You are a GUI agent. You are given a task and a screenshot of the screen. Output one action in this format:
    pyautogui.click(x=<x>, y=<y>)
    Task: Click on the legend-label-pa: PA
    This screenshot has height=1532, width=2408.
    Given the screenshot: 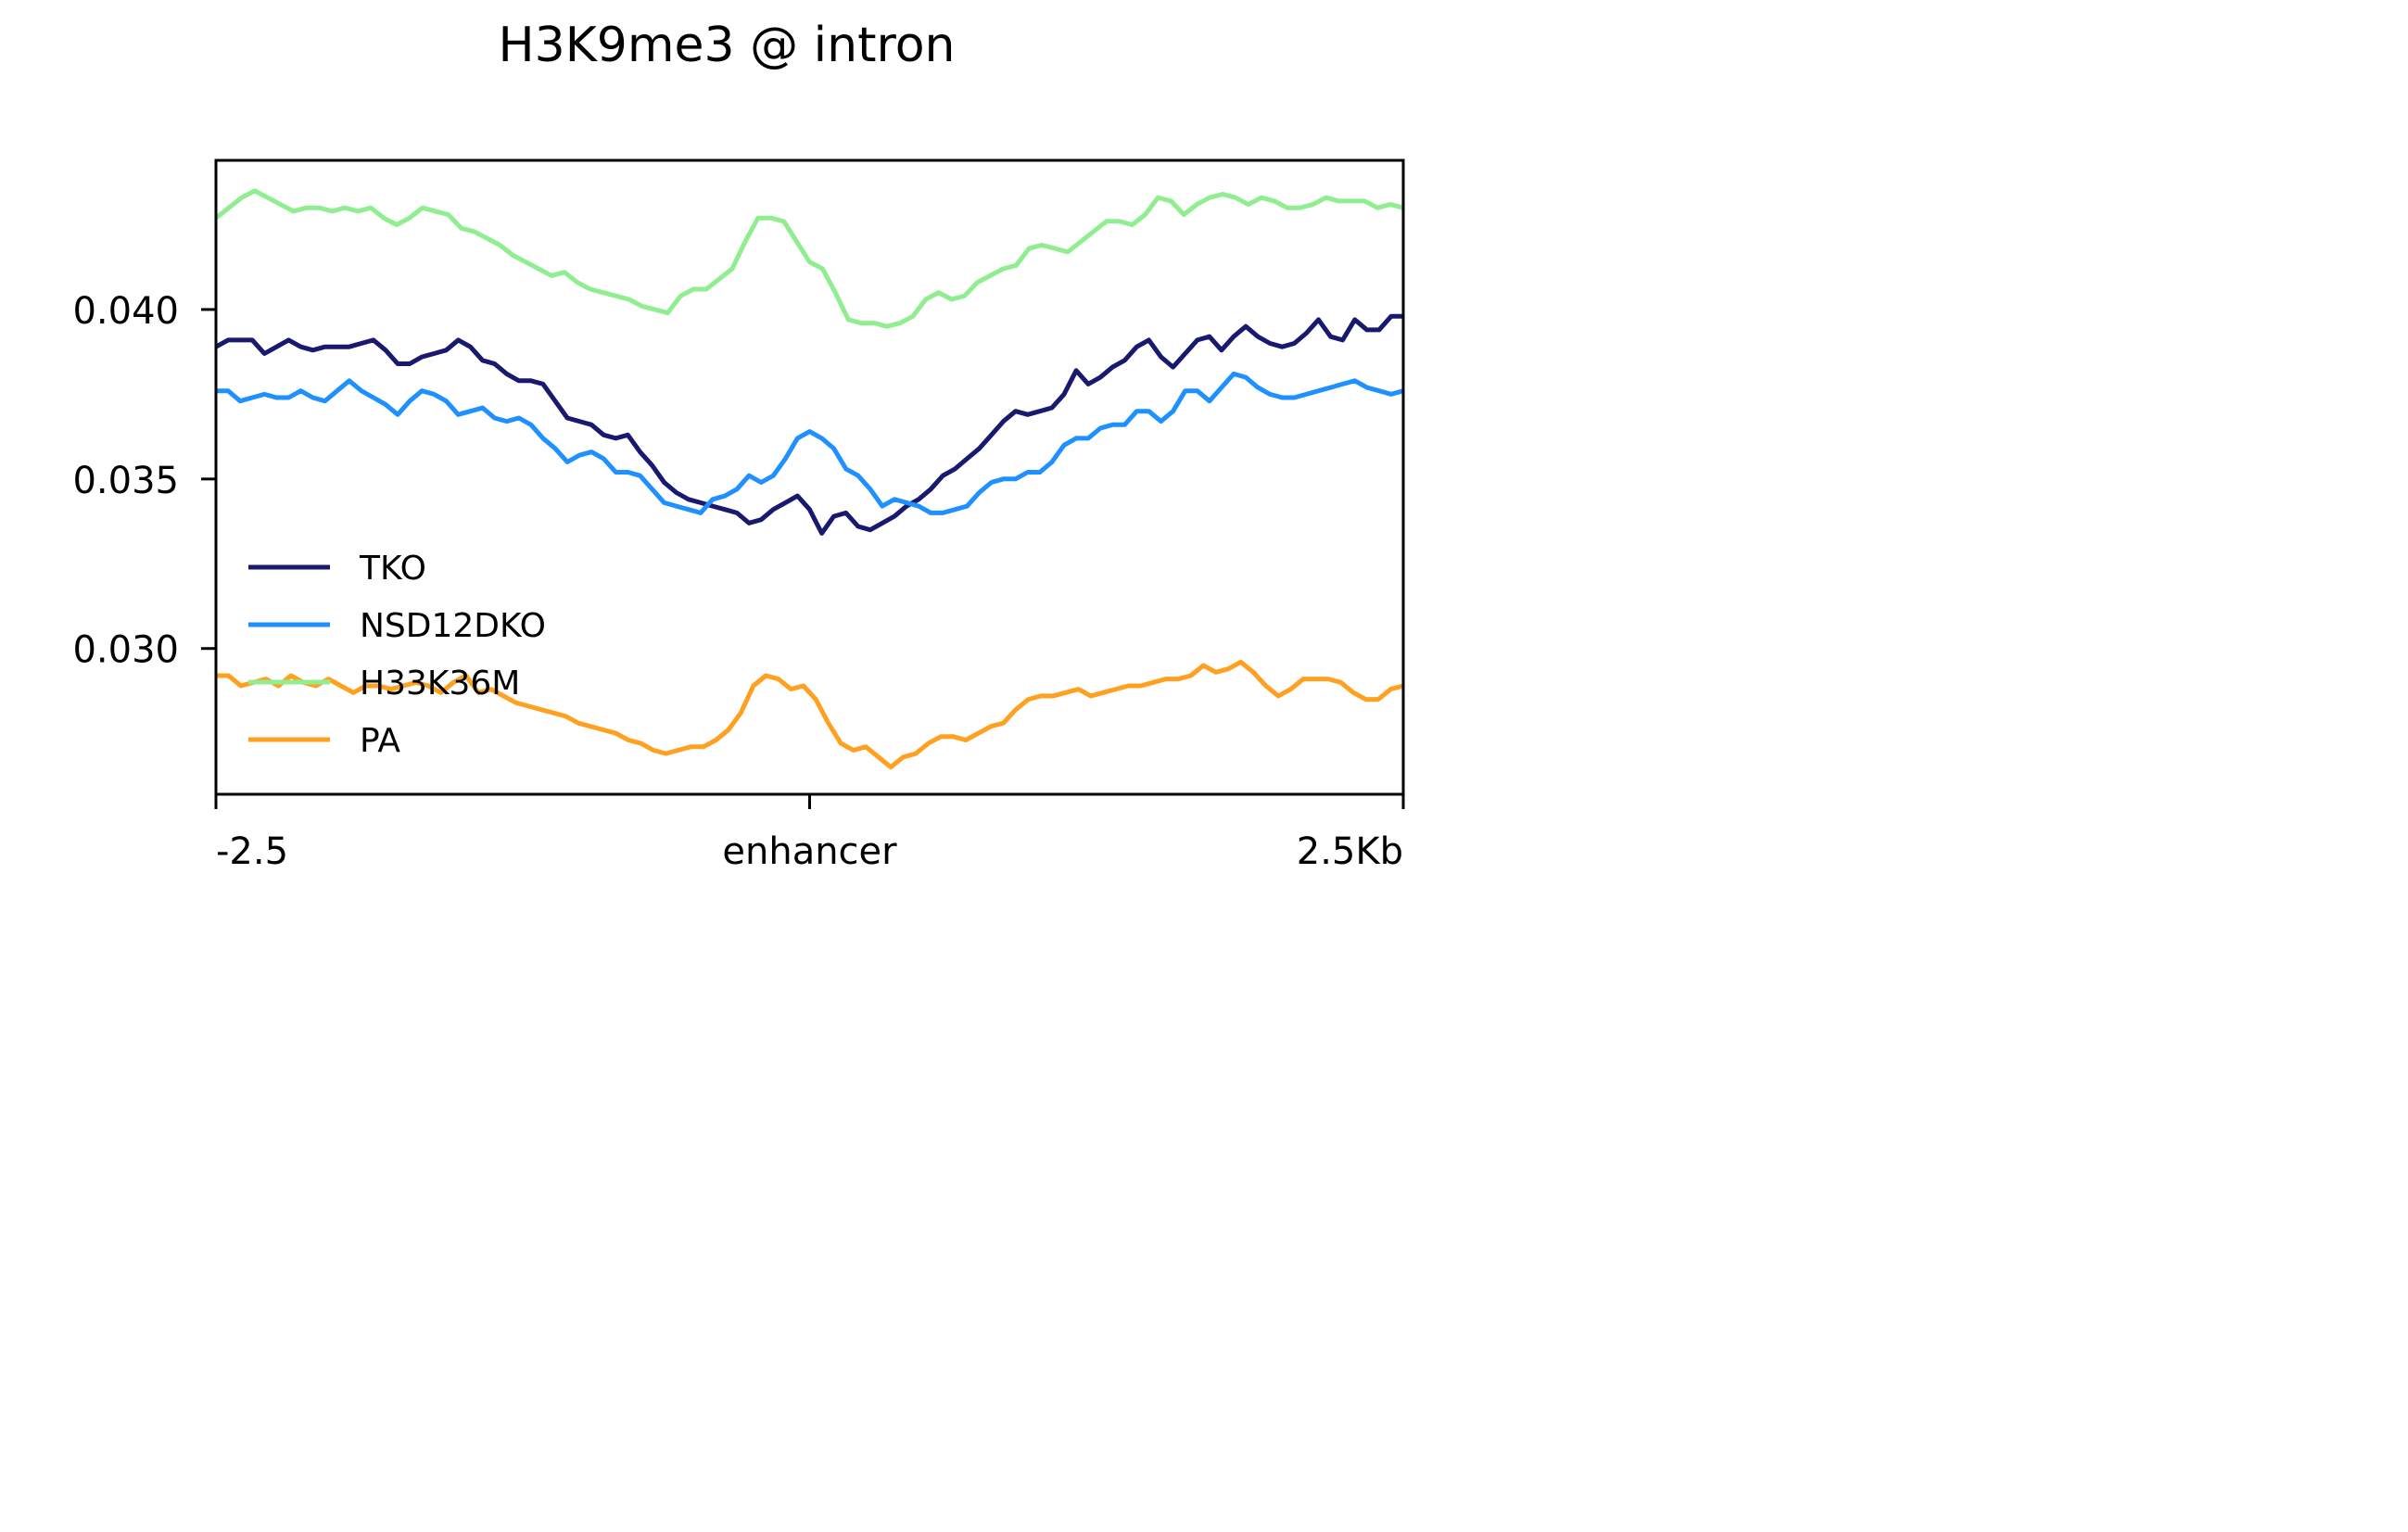 What is the action you would take?
    pyautogui.click(x=380, y=741)
    